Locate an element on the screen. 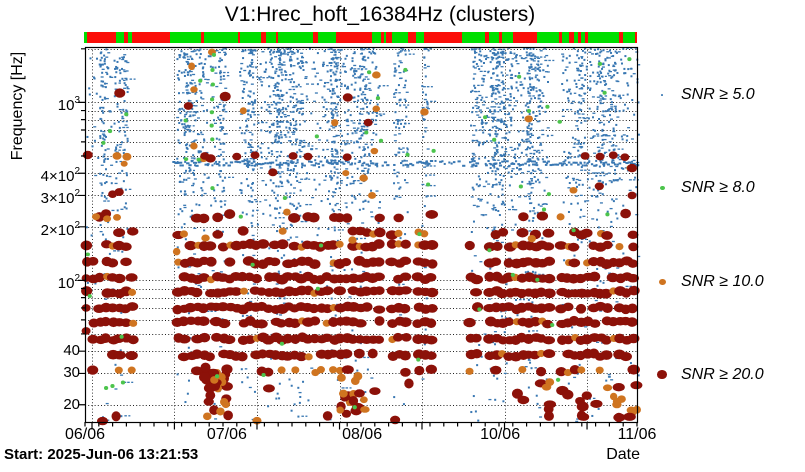  x-tick-label: 06/06 is located at coordinates (85, 434).